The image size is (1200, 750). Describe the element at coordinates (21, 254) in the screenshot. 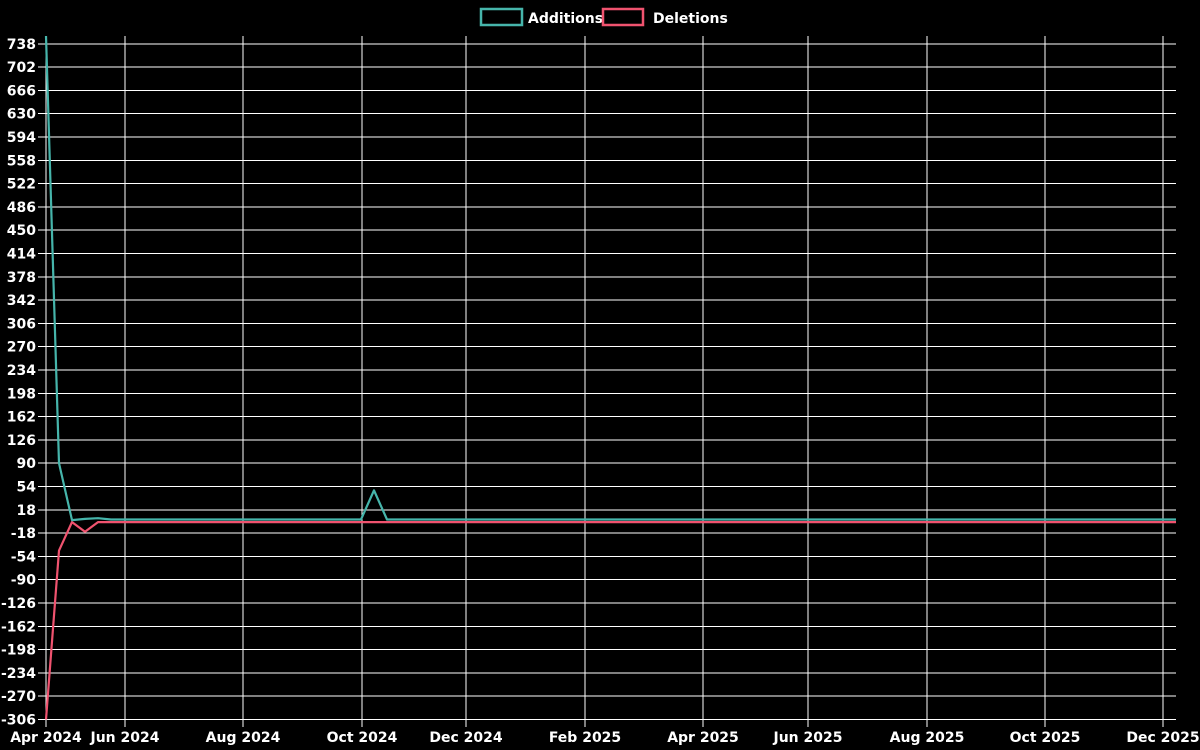

I see `y-tick-label: 414` at that location.